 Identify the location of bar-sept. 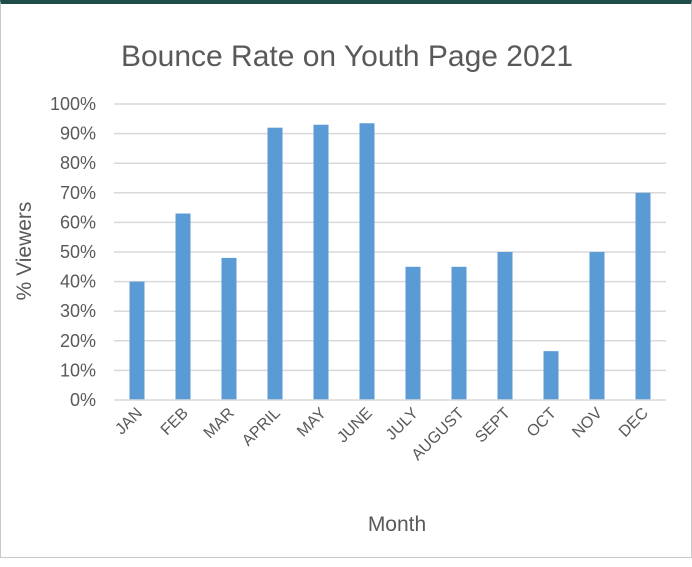
(505, 326).